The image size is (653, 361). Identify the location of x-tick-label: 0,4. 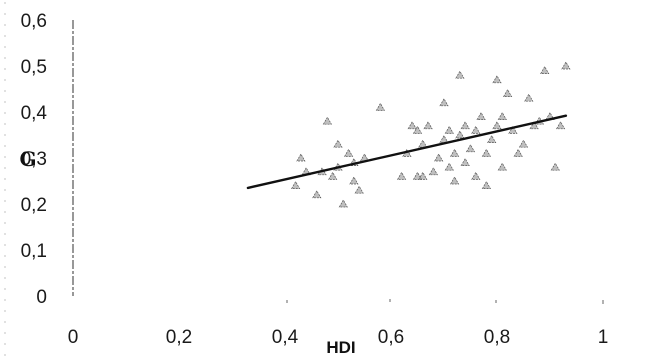
(285, 337).